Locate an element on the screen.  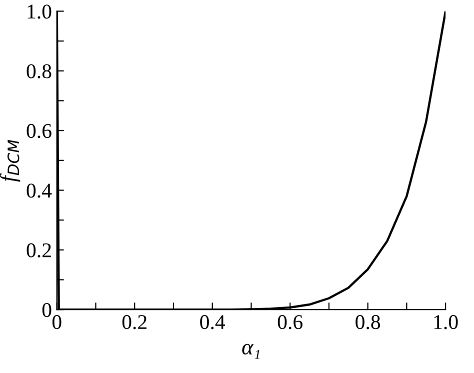
x-tick-label: 1.0 is located at coordinates (446, 322).